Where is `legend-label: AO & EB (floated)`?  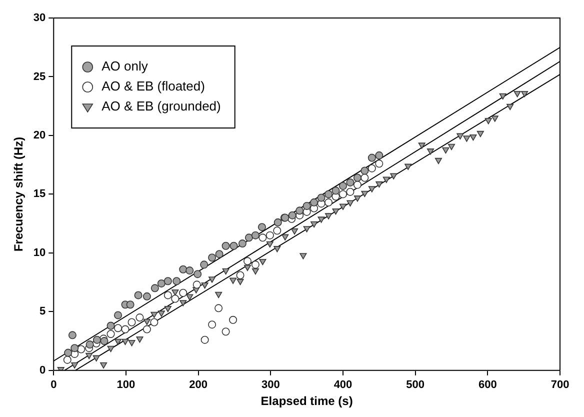
legend-label: AO & EB (floated) is located at coordinates (153, 86).